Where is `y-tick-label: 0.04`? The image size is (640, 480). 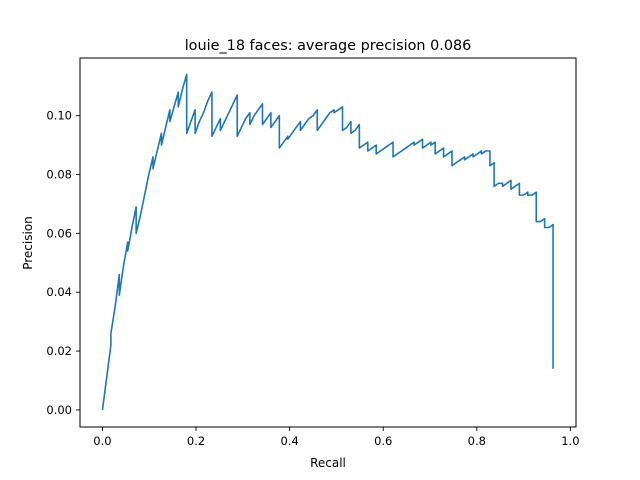 y-tick-label: 0.04 is located at coordinates (59, 292).